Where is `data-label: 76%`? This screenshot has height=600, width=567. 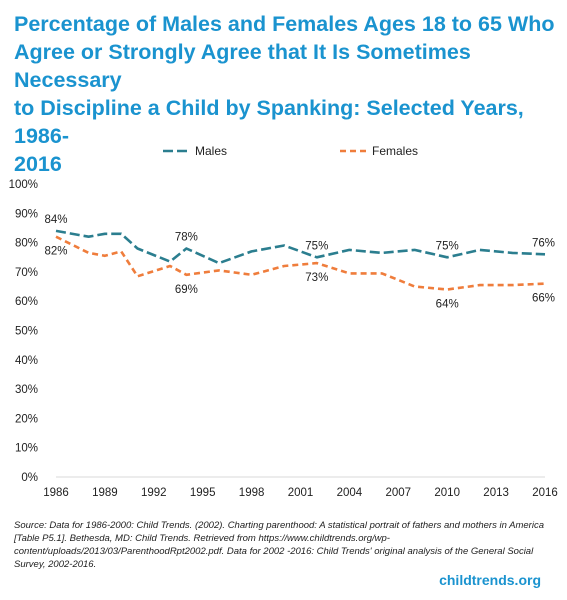
data-label: 76% is located at coordinates (543, 243).